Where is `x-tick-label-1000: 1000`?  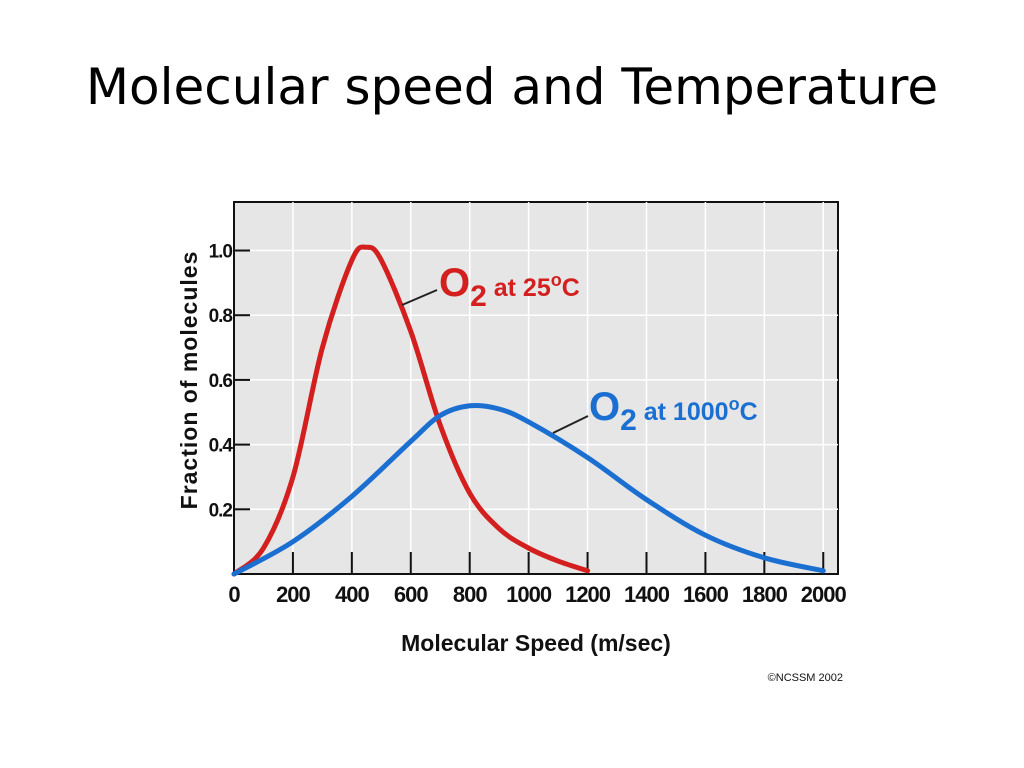
x-tick-label-1000: 1000 is located at coordinates (529, 594).